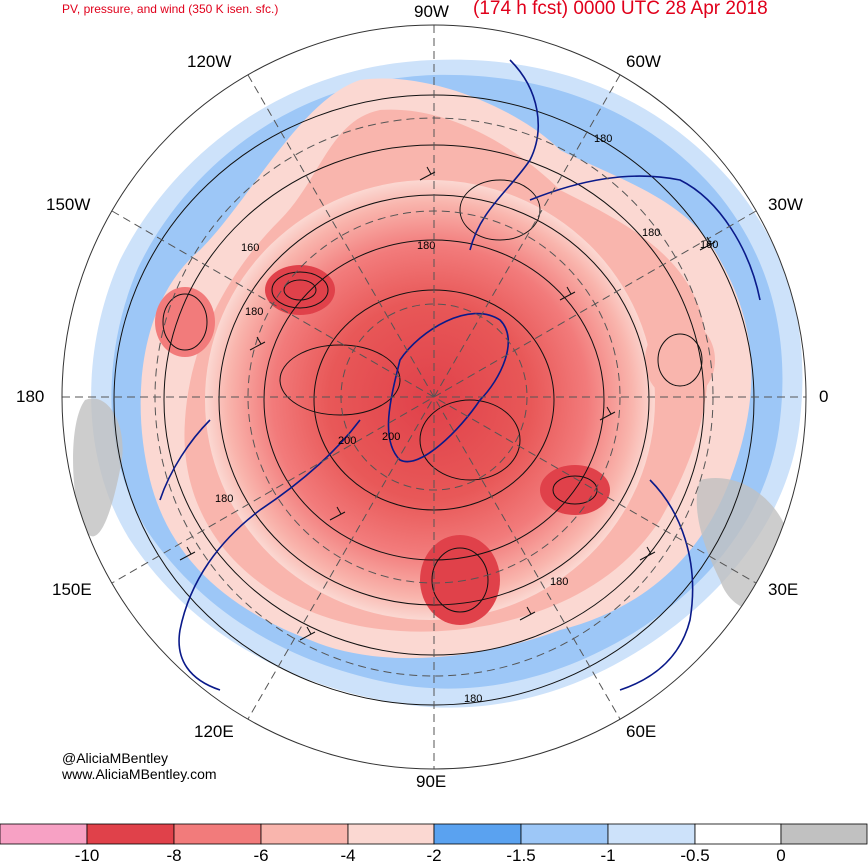 The image size is (868, 866). I want to click on credit-website: www.AliciaMBentley.com, so click(139, 774).